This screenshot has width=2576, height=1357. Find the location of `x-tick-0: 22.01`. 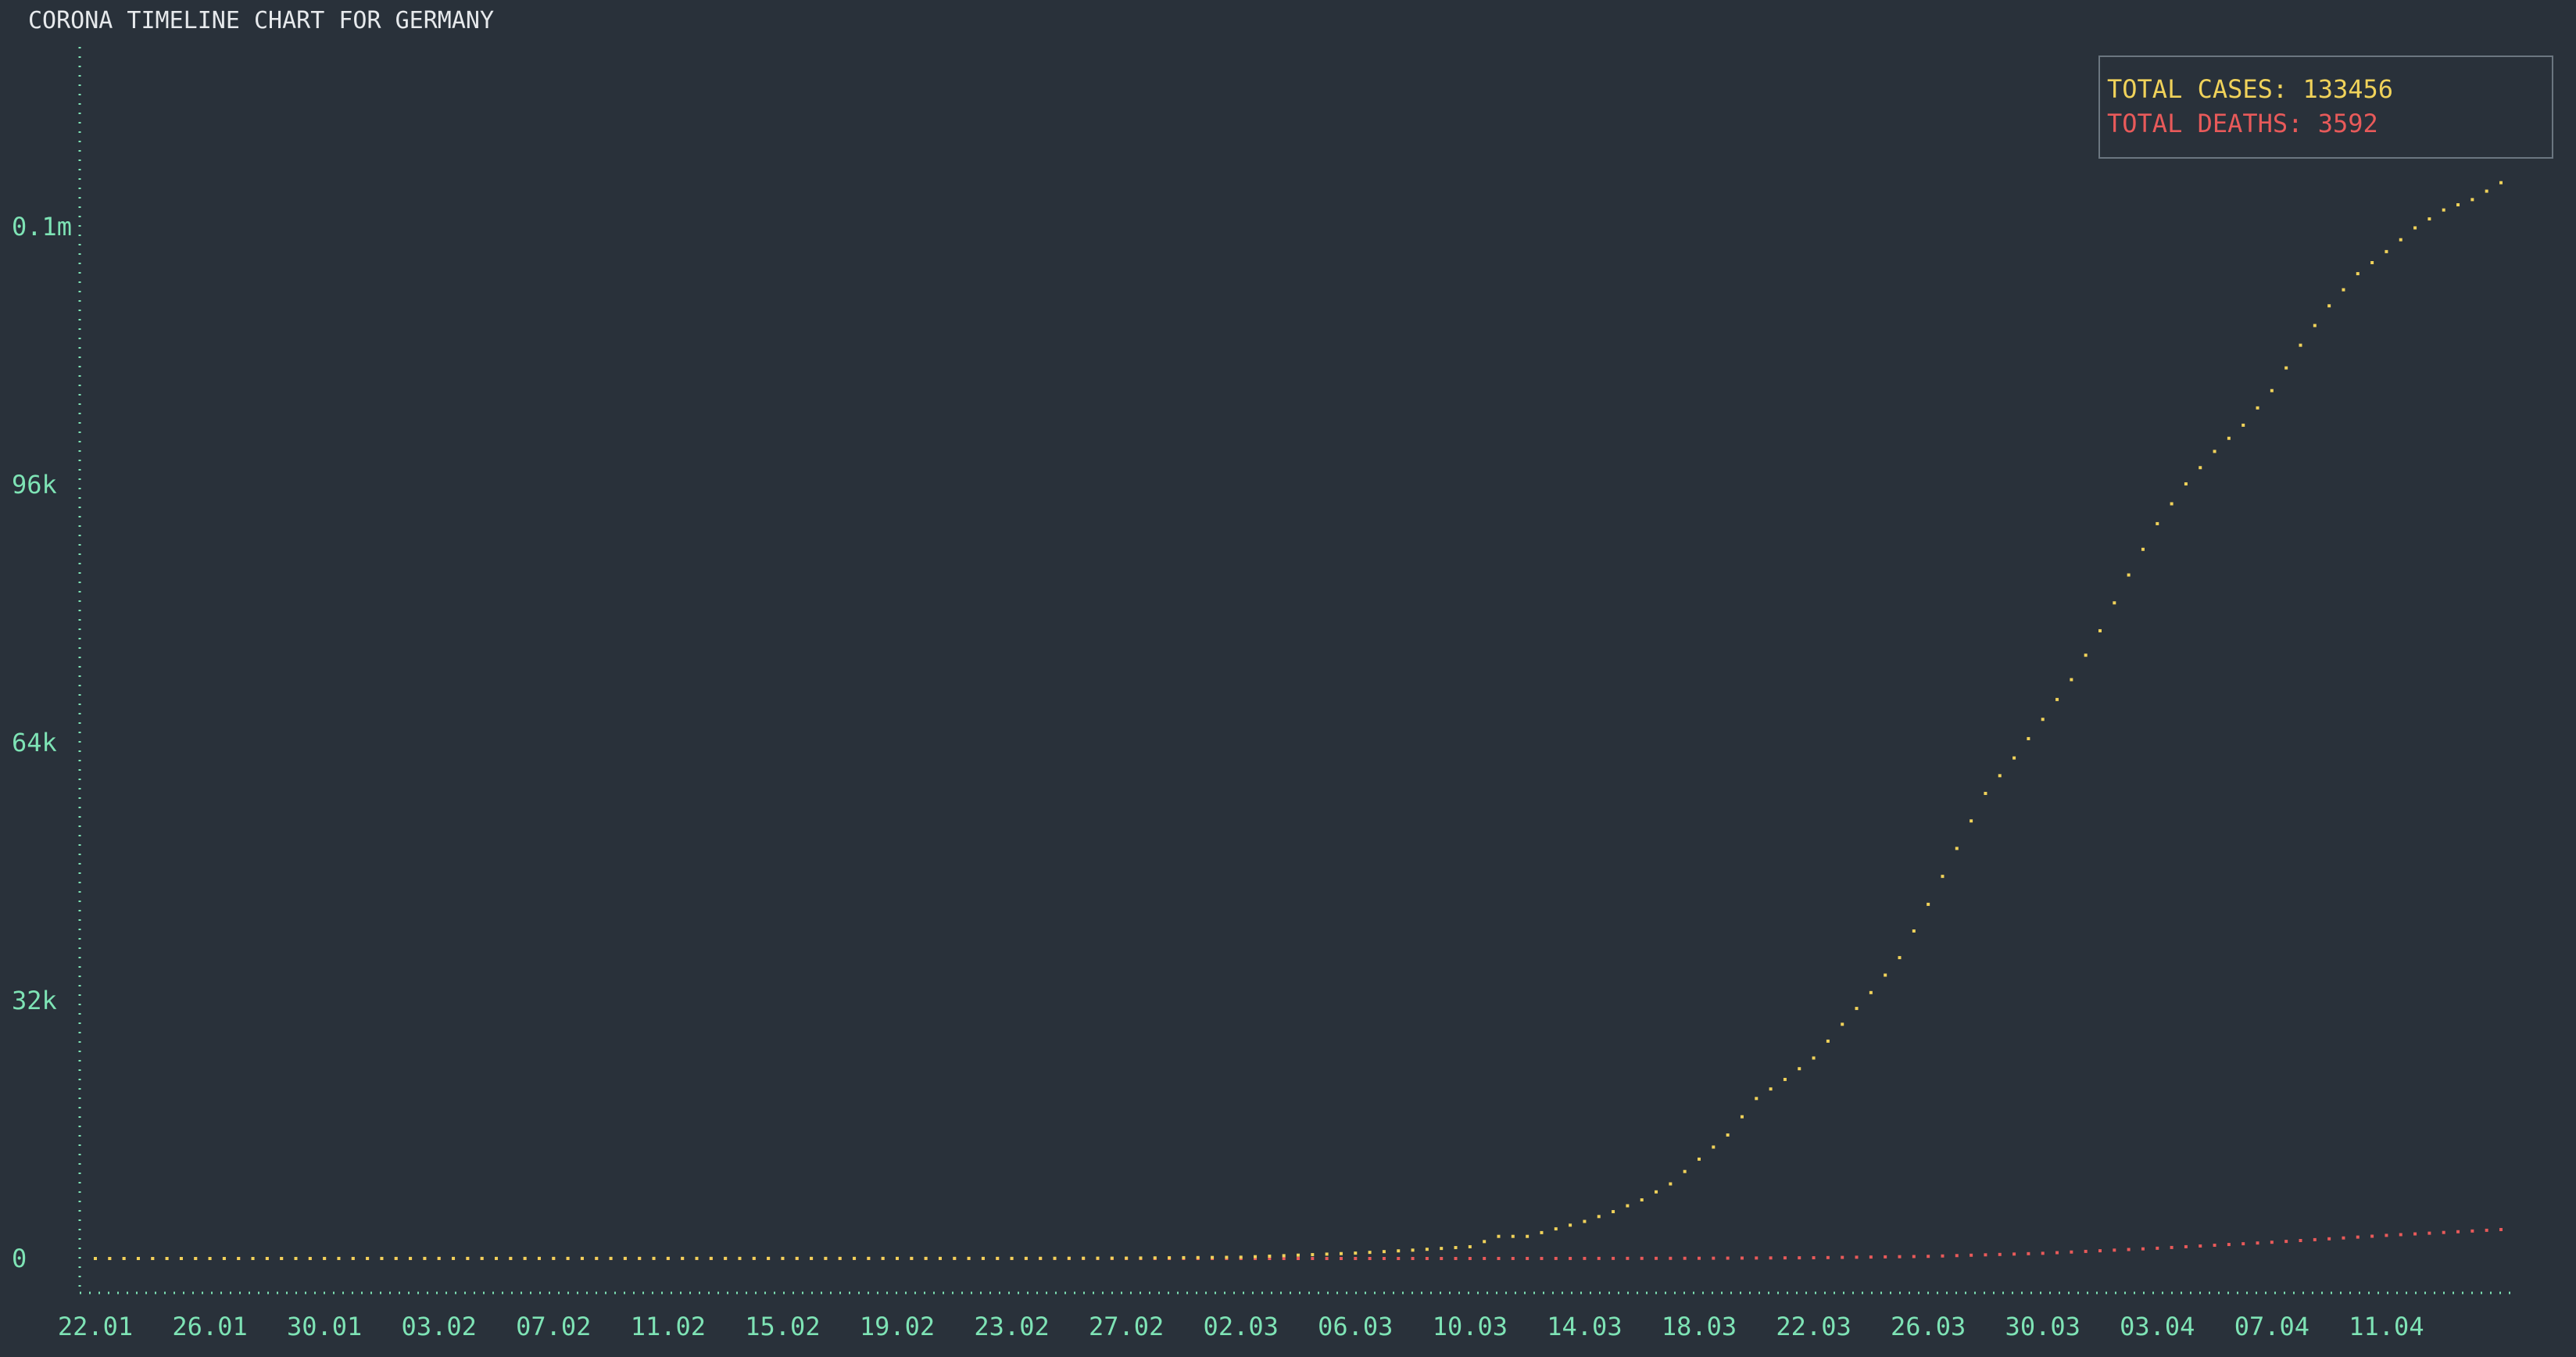

x-tick-0: 22.01 is located at coordinates (95, 1326).